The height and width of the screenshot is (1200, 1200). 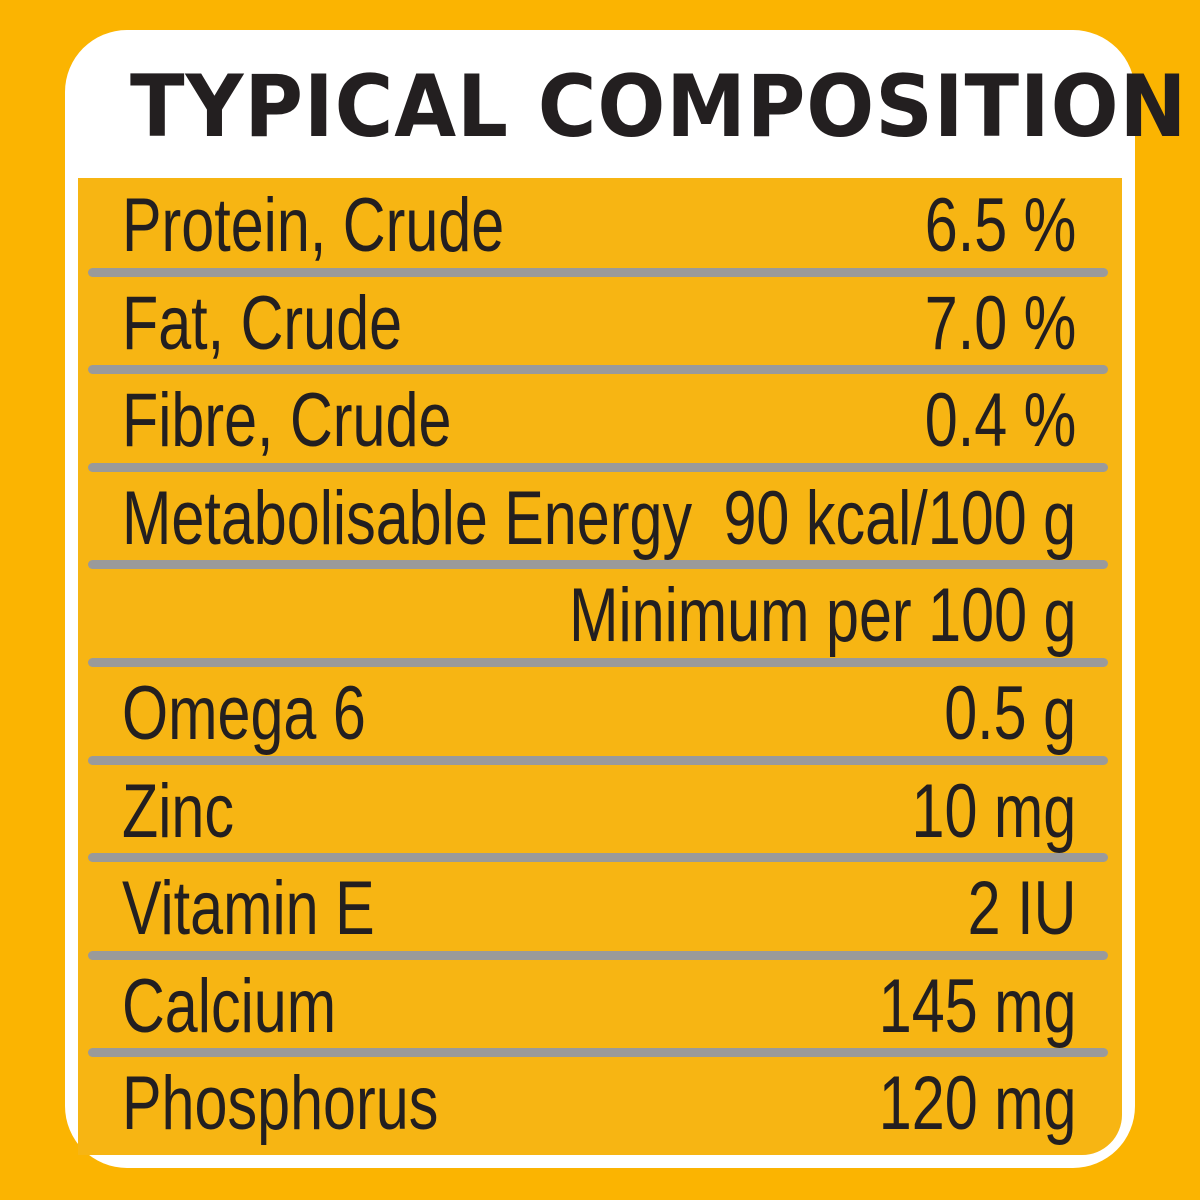 What do you see at coordinates (600, 227) in the screenshot?
I see `table-row: Protein, Crude 6.5 %` at bounding box center [600, 227].